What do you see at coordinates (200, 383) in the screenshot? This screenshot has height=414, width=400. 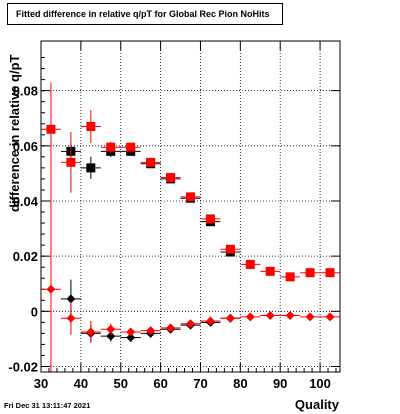 I see `x-tick-label: 70` at bounding box center [200, 383].